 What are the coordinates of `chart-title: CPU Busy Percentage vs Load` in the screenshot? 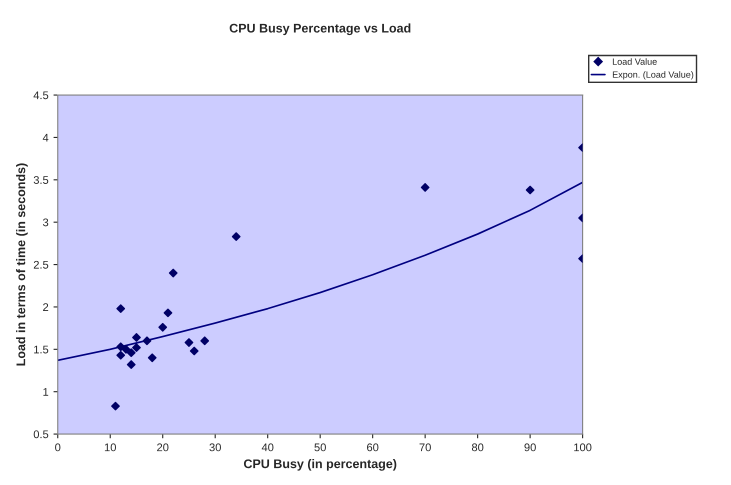 It's located at (320, 29).